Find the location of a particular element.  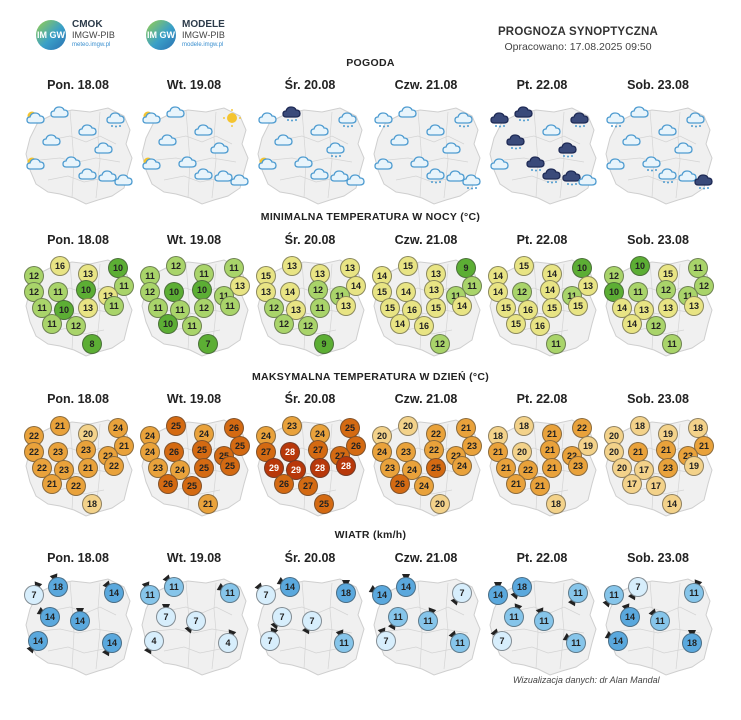

day-label: Pt. 22.08 is located at coordinates (542, 240).